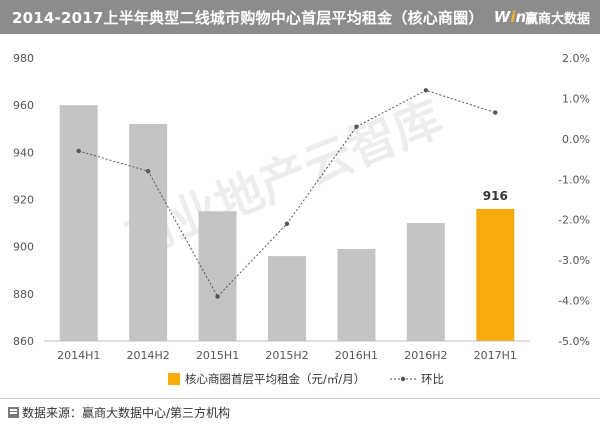  Describe the element at coordinates (248, 17) in the screenshot. I see `chart-title: 2014-2017上半年典型二线城市购物中心首层平均租金（核心商圈）` at that location.